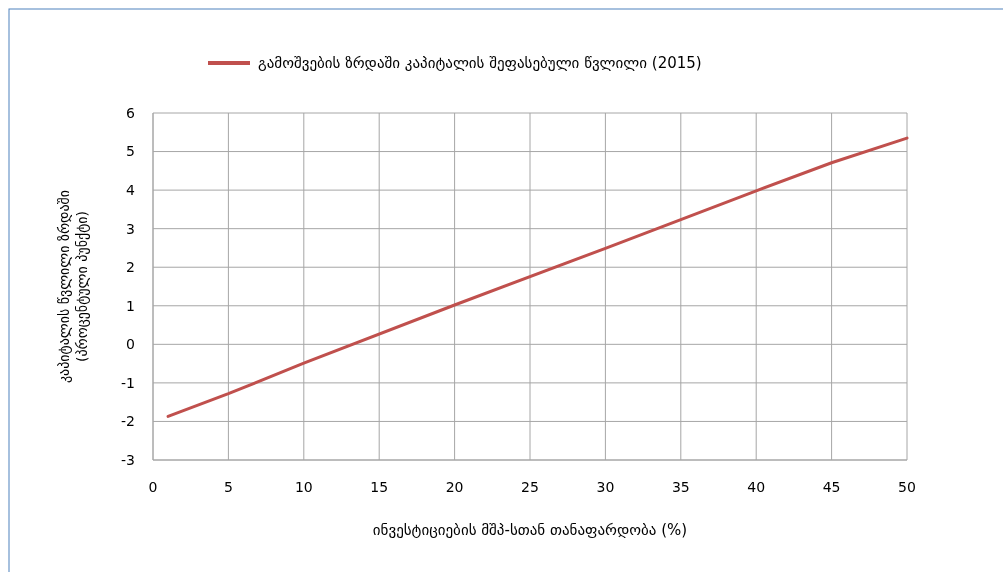  Describe the element at coordinates (228, 487) in the screenshot. I see `x-tick-label: 5` at that location.